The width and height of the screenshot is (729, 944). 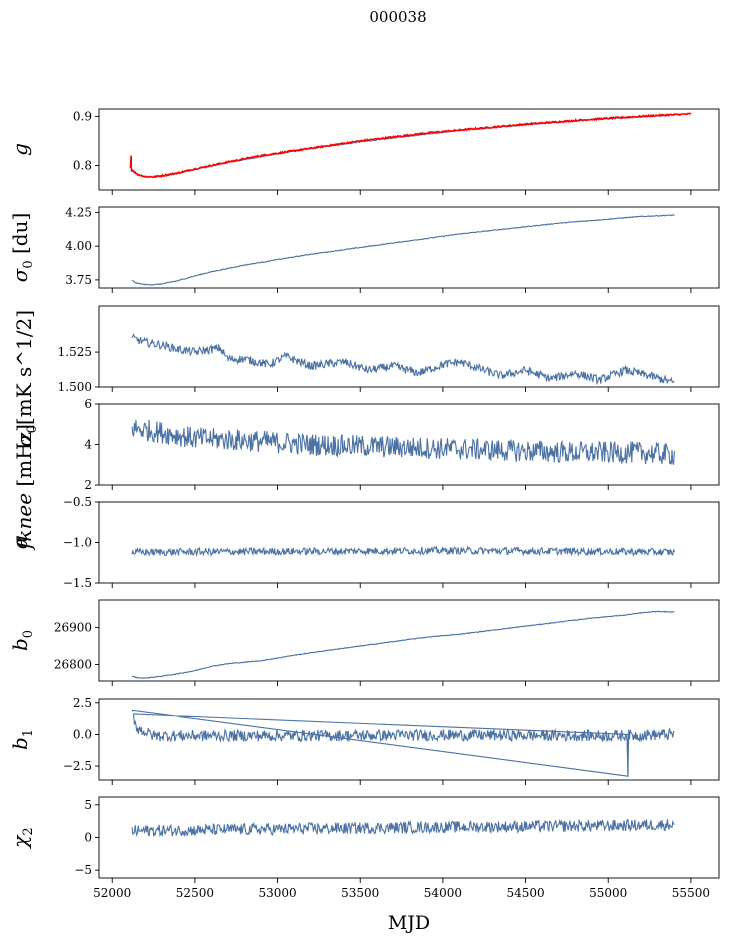 I want to click on y-tick-label: 3.75, so click(x=78, y=280).